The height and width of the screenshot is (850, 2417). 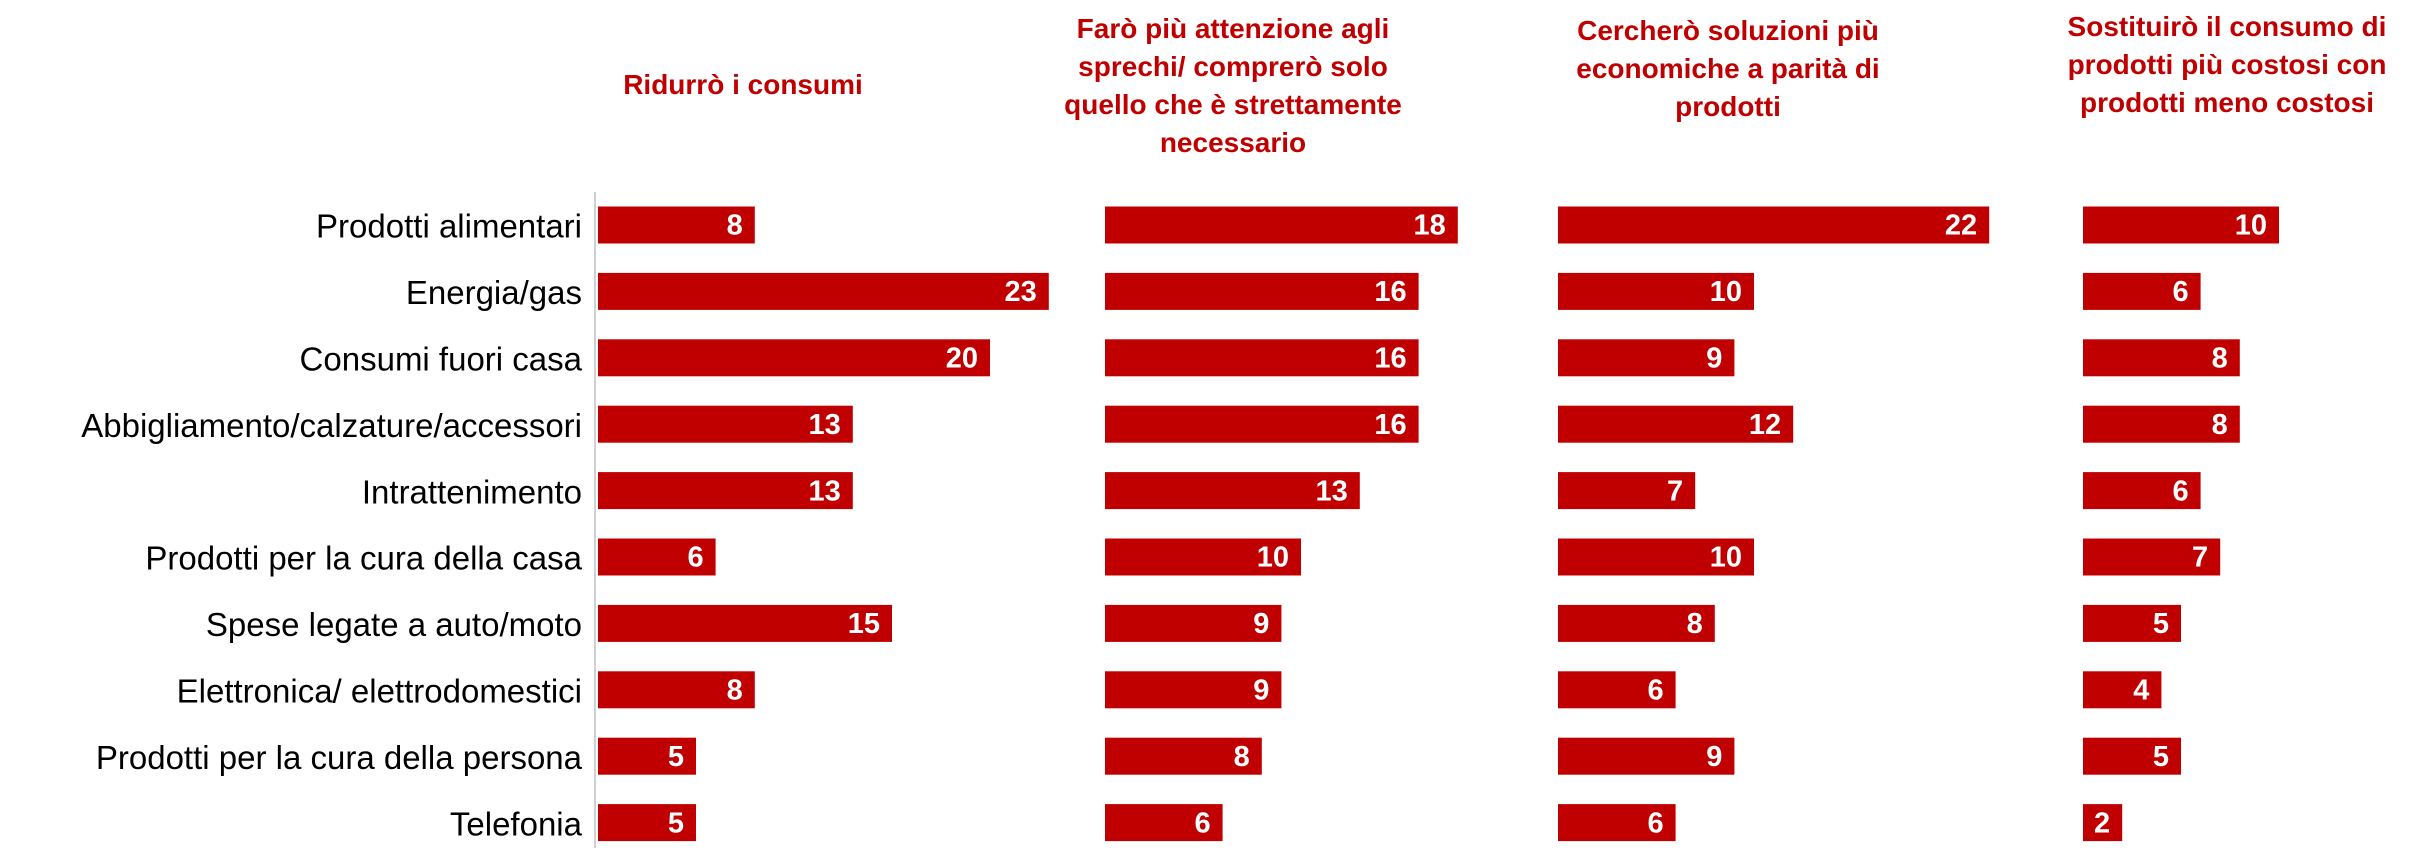 What do you see at coordinates (743, 84) in the screenshot?
I see `panel-title: Ridurrò i consumi` at bounding box center [743, 84].